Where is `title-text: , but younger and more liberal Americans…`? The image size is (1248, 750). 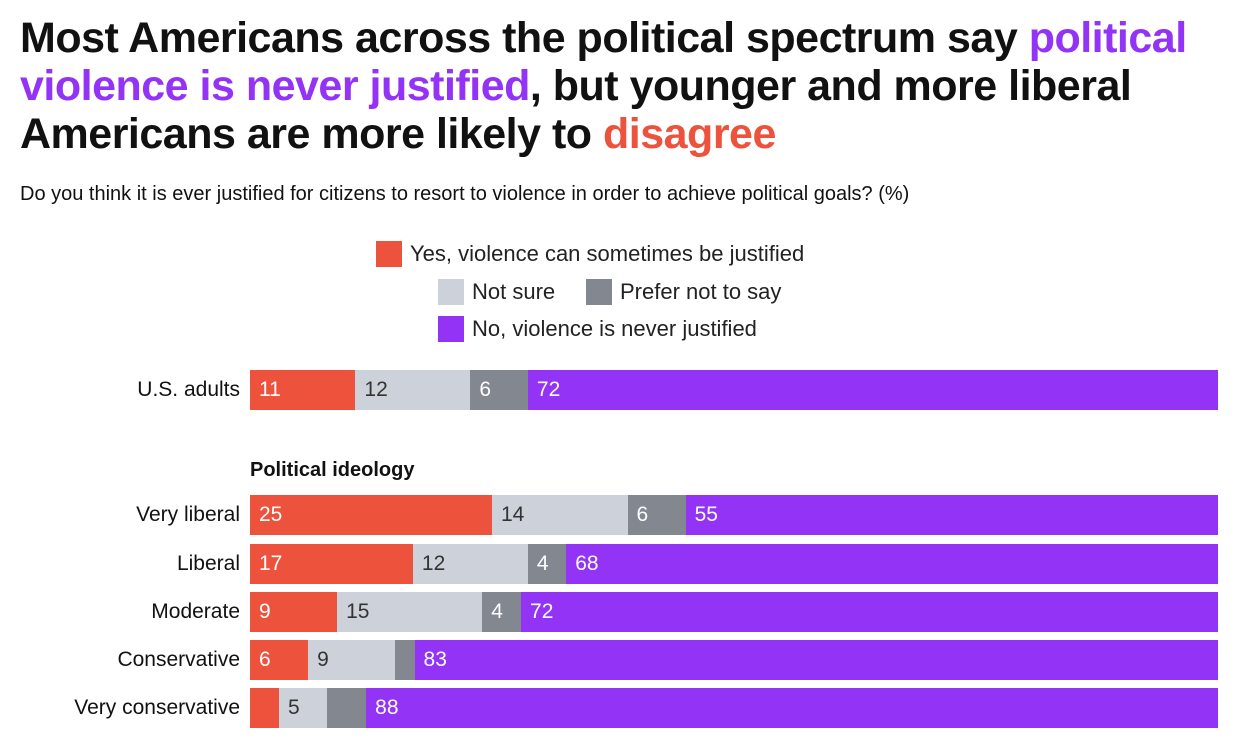
title-text: , but younger and more liberal Americans… is located at coordinates (576, 110).